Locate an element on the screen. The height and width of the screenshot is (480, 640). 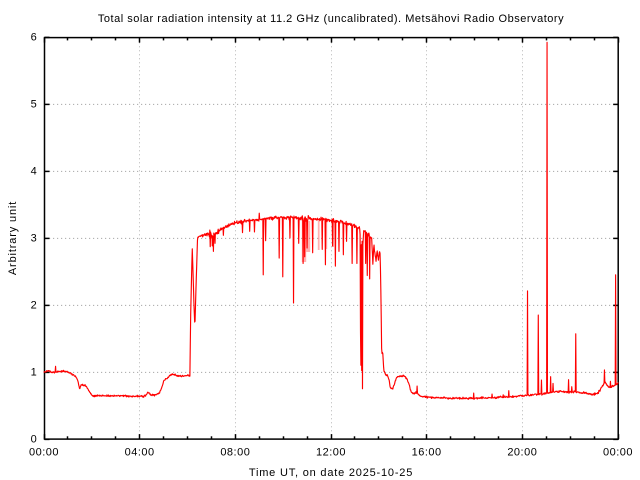
svg-text: 0 is located at coordinates (34, 440).